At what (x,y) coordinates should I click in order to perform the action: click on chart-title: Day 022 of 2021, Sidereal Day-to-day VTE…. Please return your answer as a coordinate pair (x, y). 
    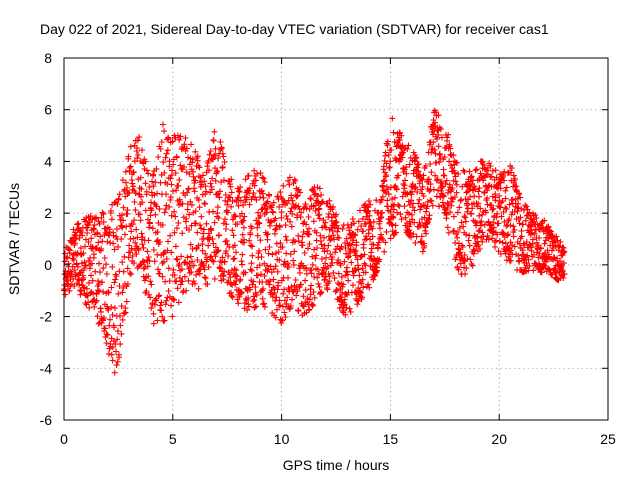
    Looking at the image, I should click on (294, 29).